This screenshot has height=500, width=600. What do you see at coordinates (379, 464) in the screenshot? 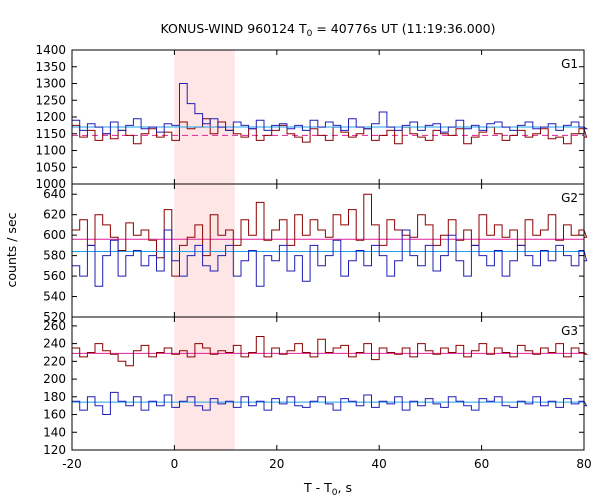
I see `x-tick-label: 40` at bounding box center [379, 464].